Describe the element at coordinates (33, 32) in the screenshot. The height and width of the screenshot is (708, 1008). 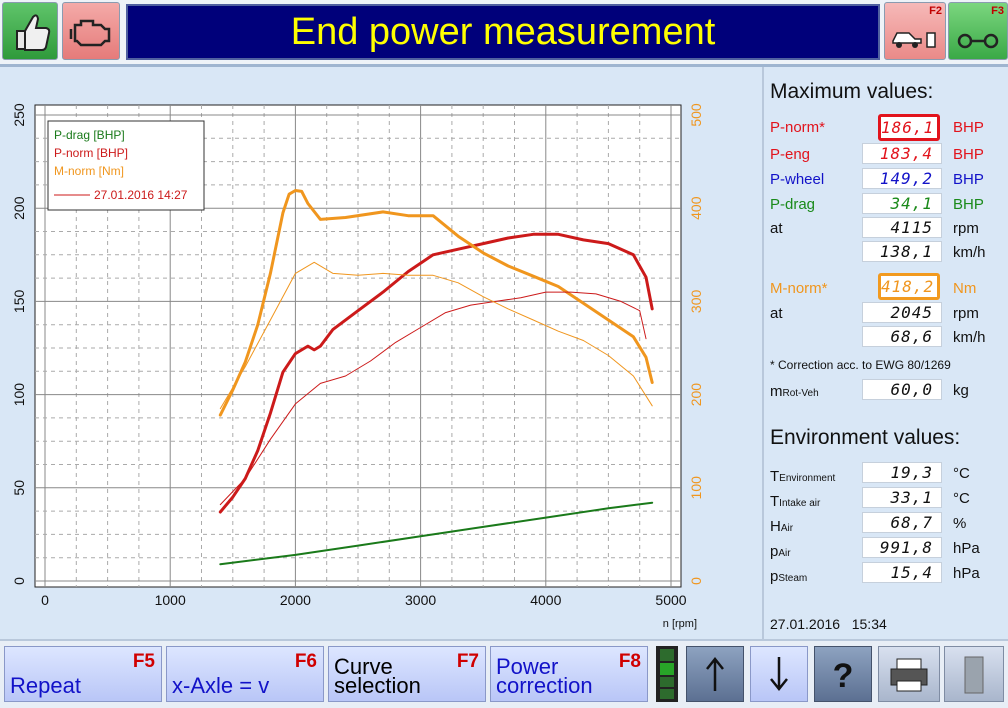
I see `thumbs-up-icon` at that location.